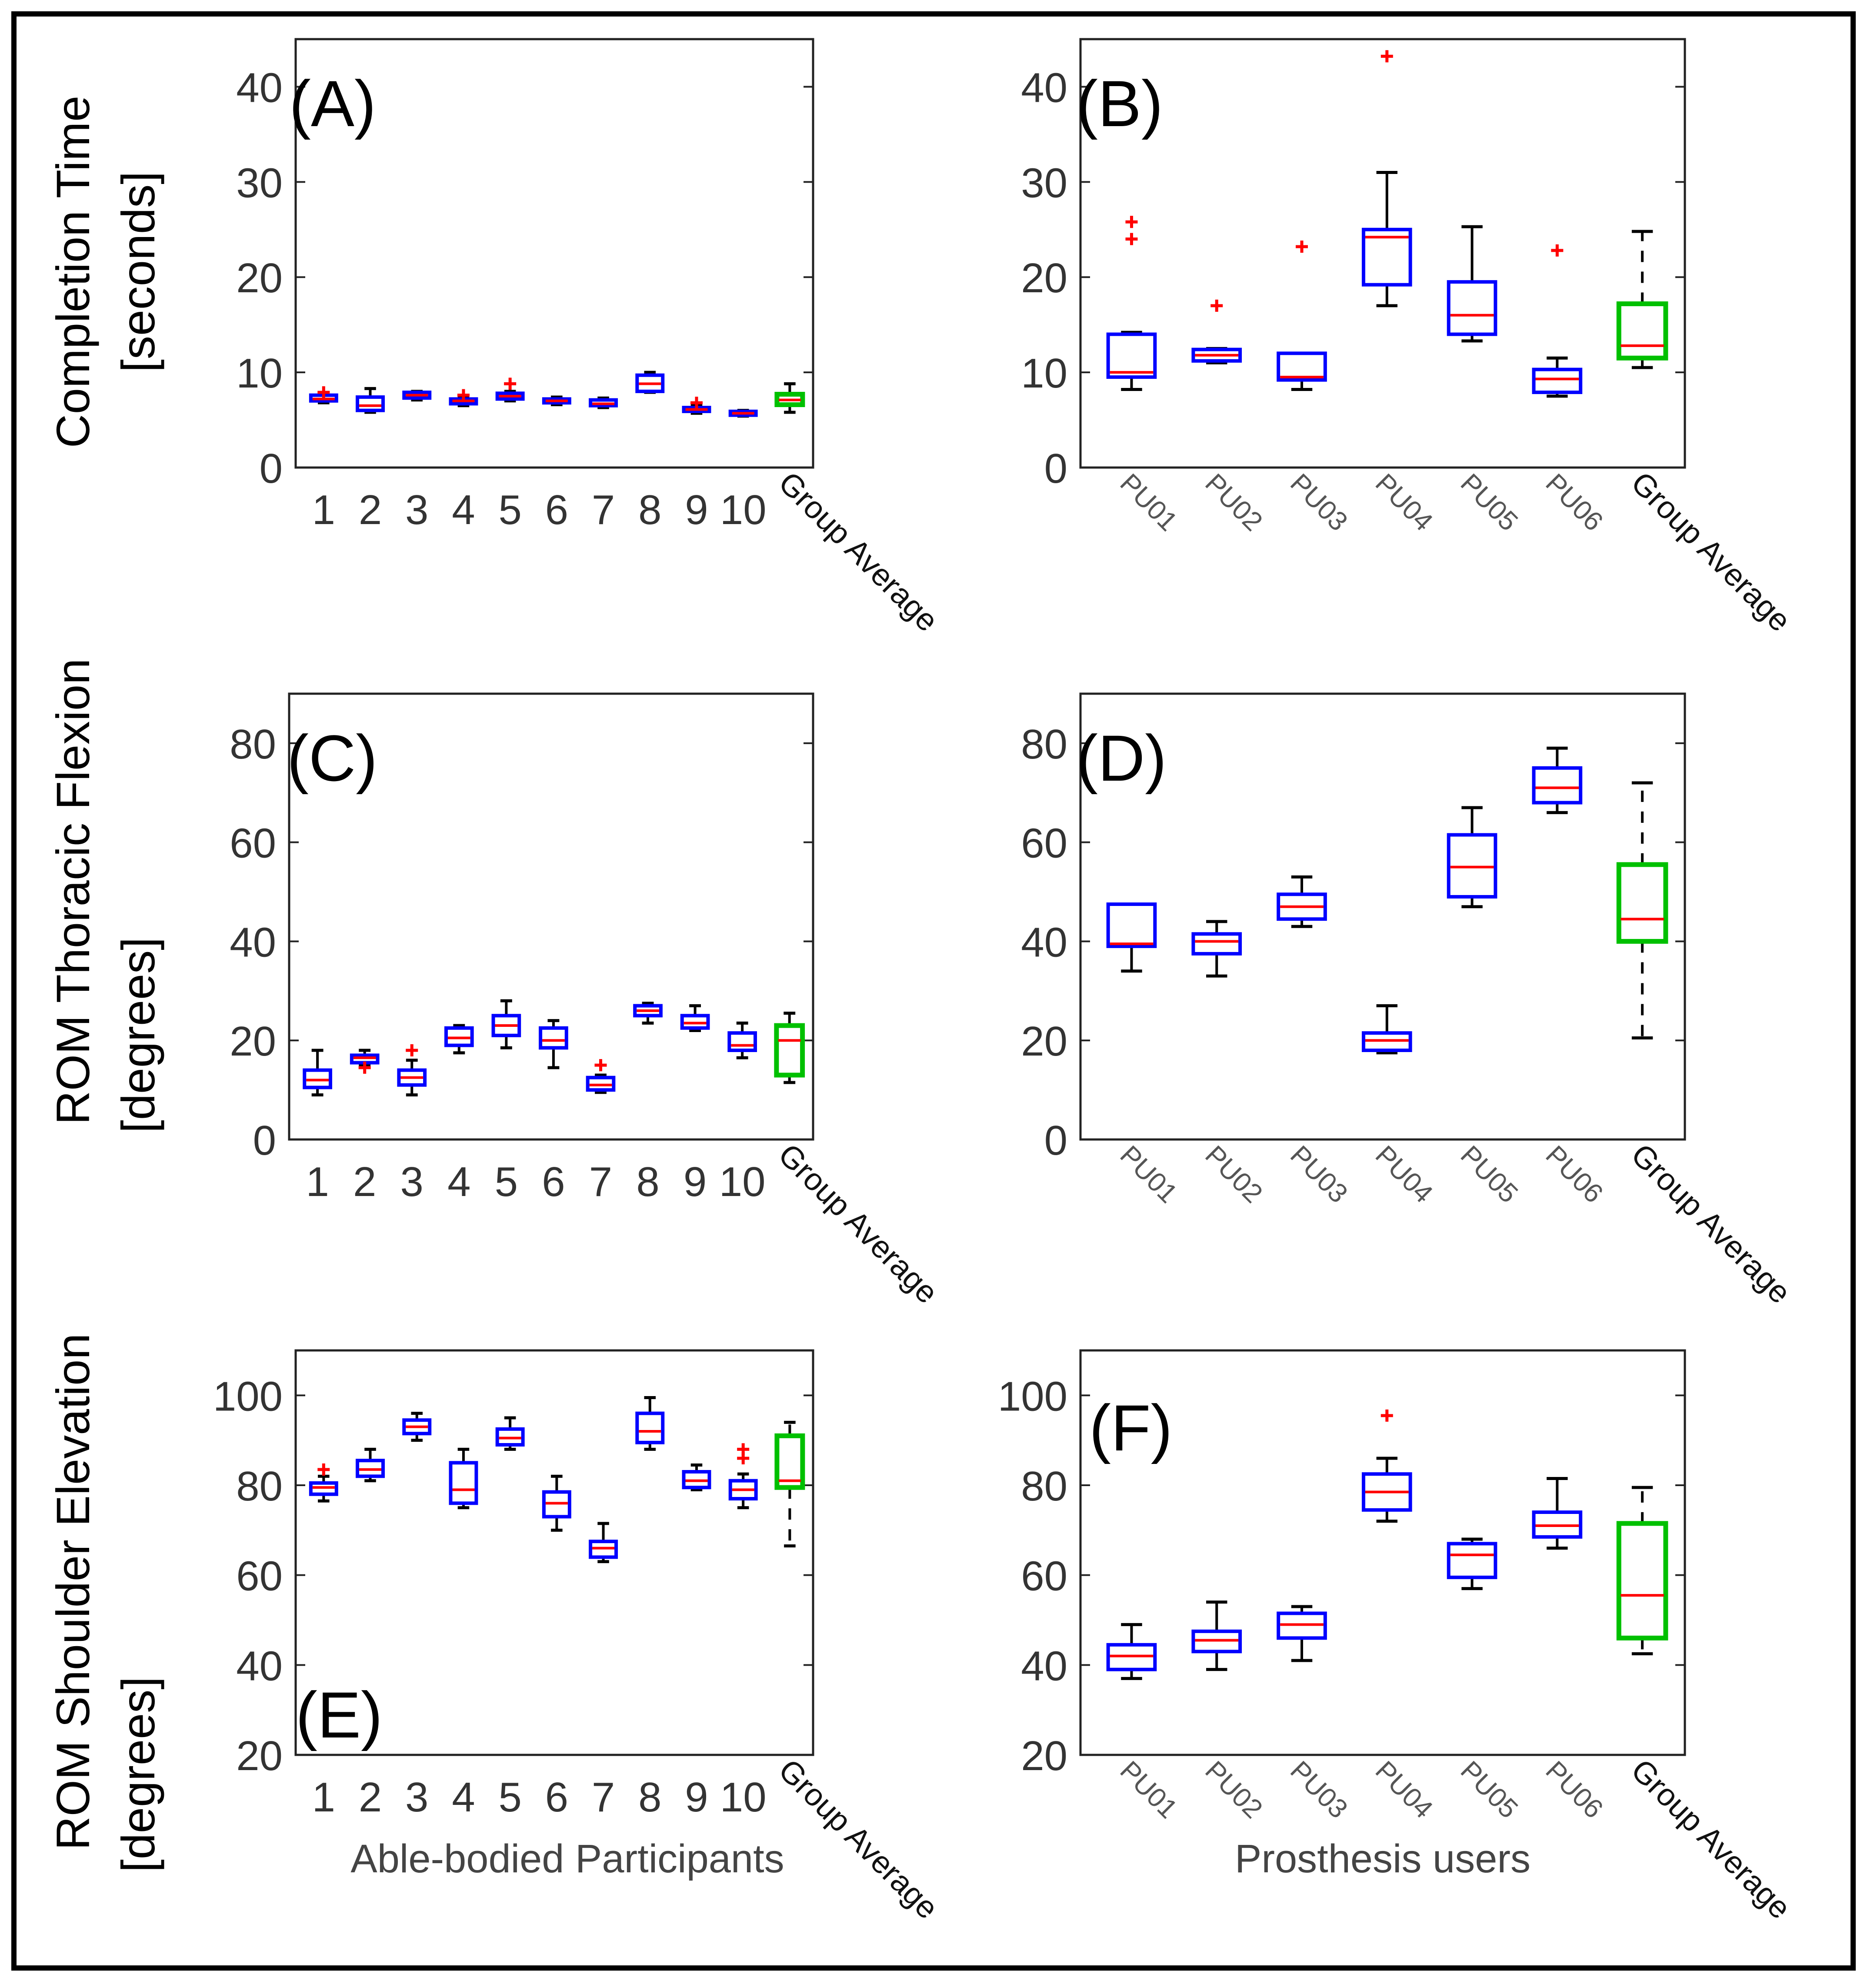 The height and width of the screenshot is (1988, 1874). What do you see at coordinates (259, 183) in the screenshot?
I see `y-tick-label: 30` at bounding box center [259, 183].